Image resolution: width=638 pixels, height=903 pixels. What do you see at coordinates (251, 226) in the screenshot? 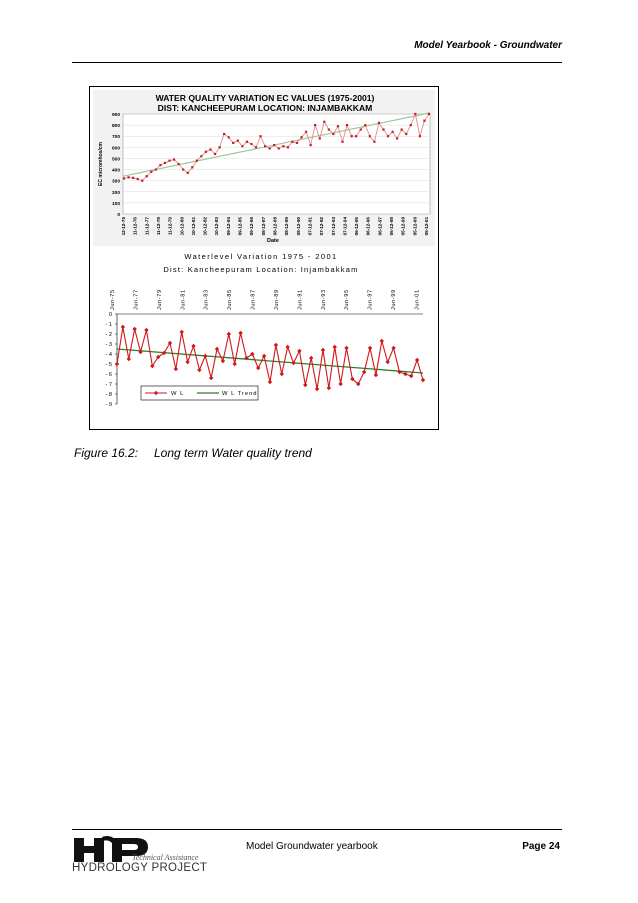
I see `ec-x-tick-label: 09-12-86` at bounding box center [251, 226].